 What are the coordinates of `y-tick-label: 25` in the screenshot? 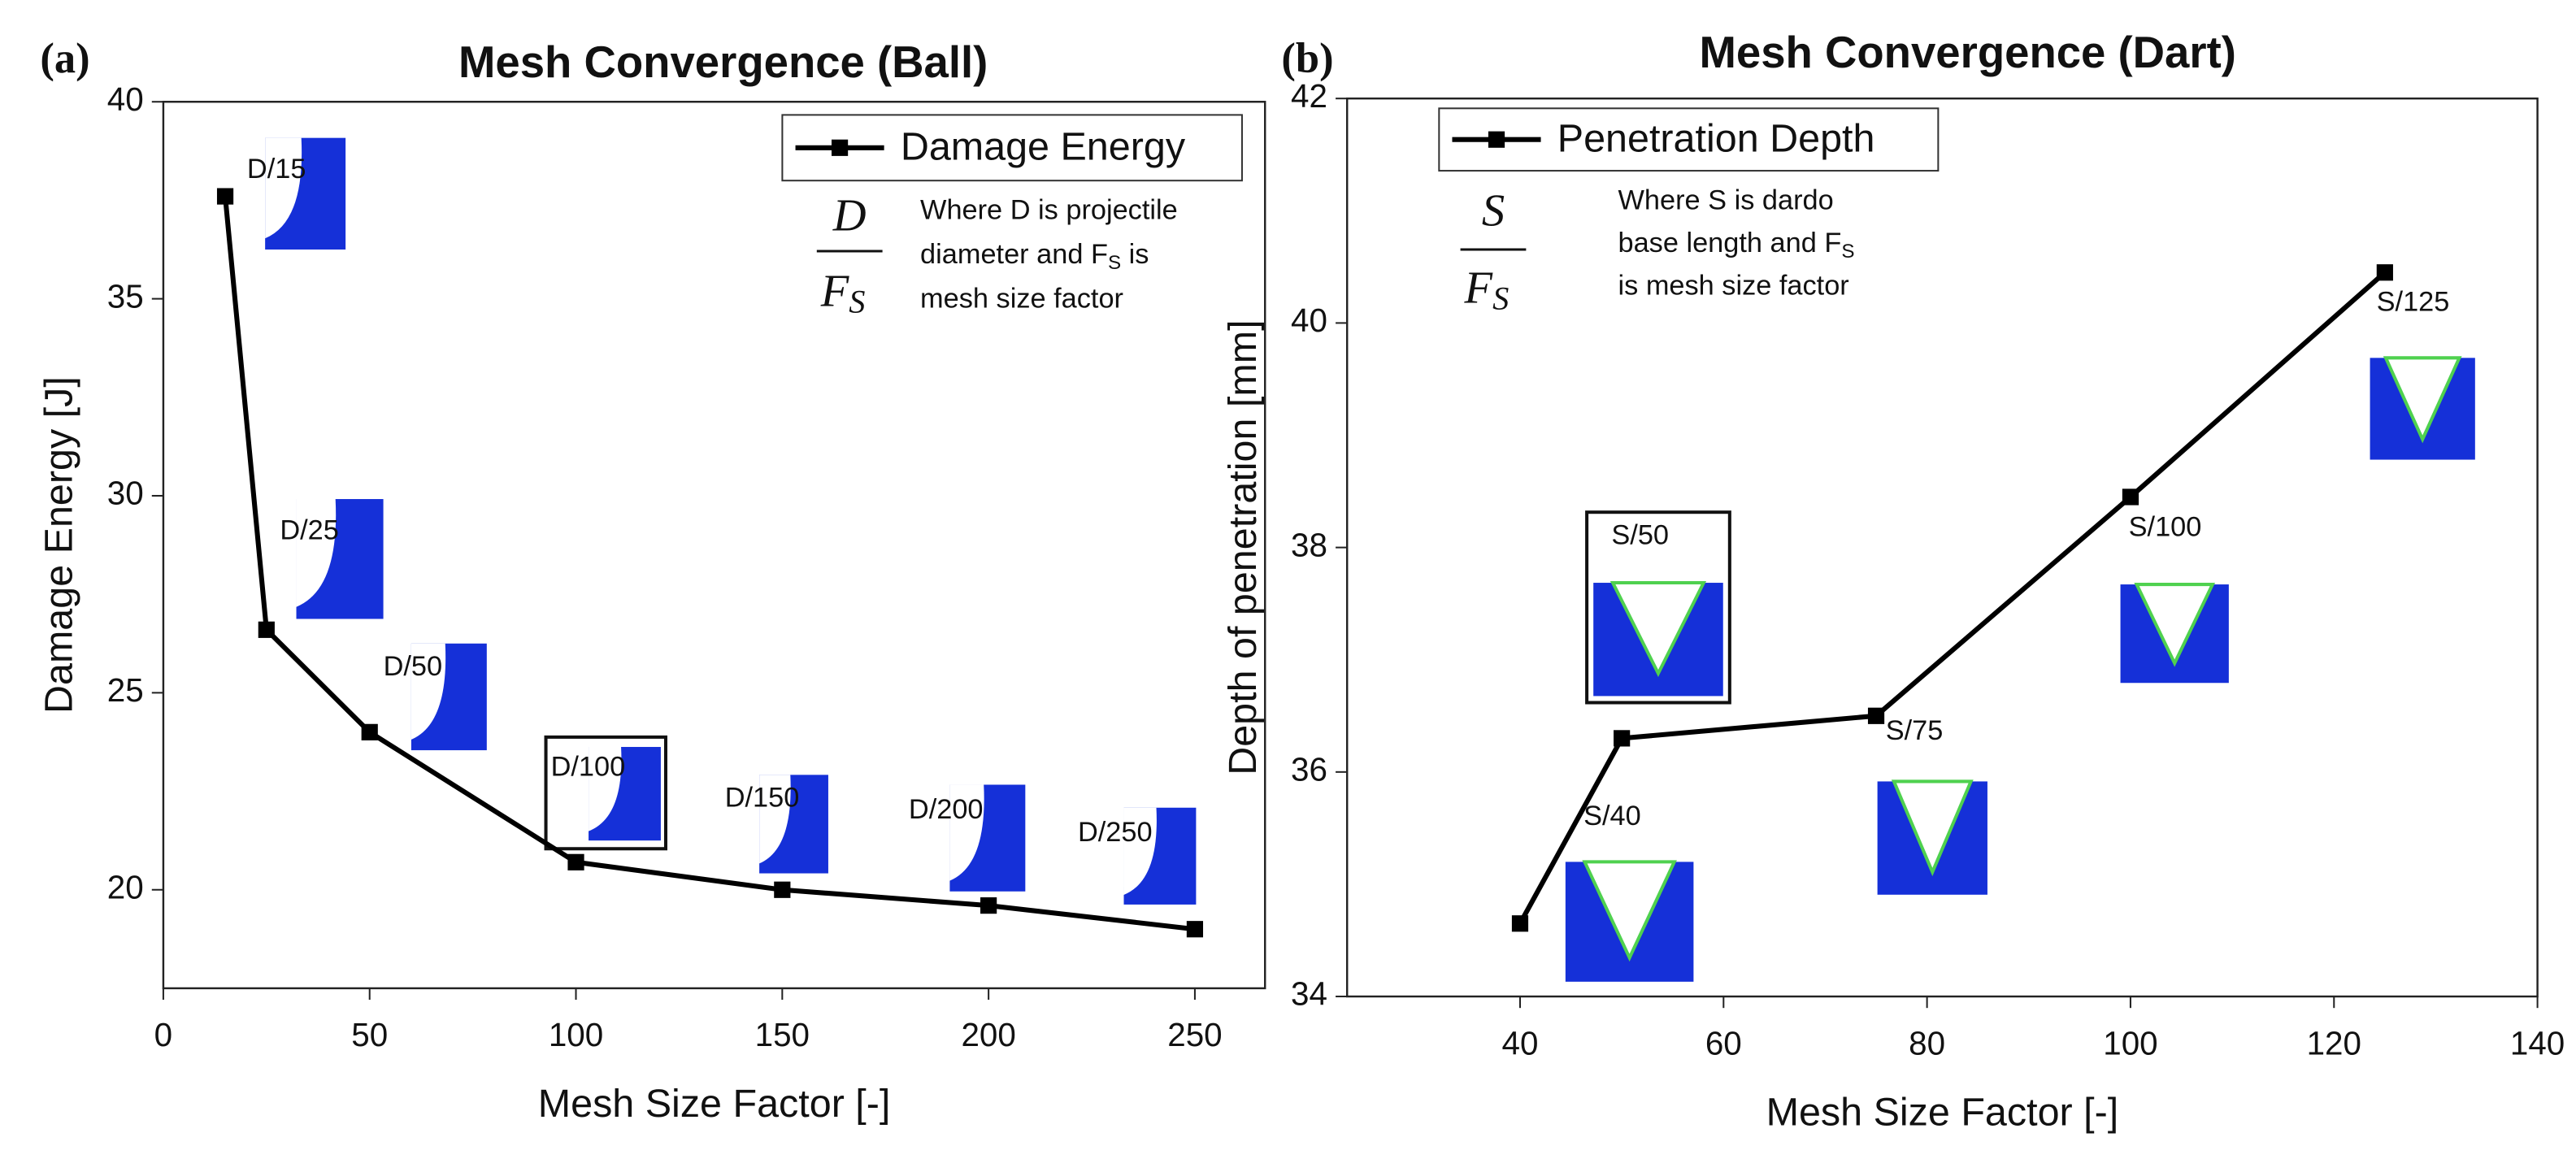 It's located at (125, 690).